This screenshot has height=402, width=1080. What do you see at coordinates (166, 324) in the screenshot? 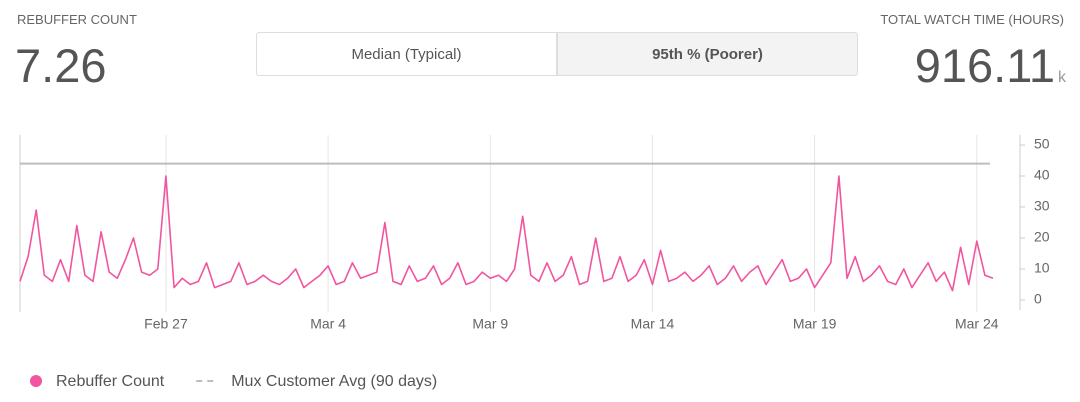
I see `x-tick-label: Feb 27` at bounding box center [166, 324].